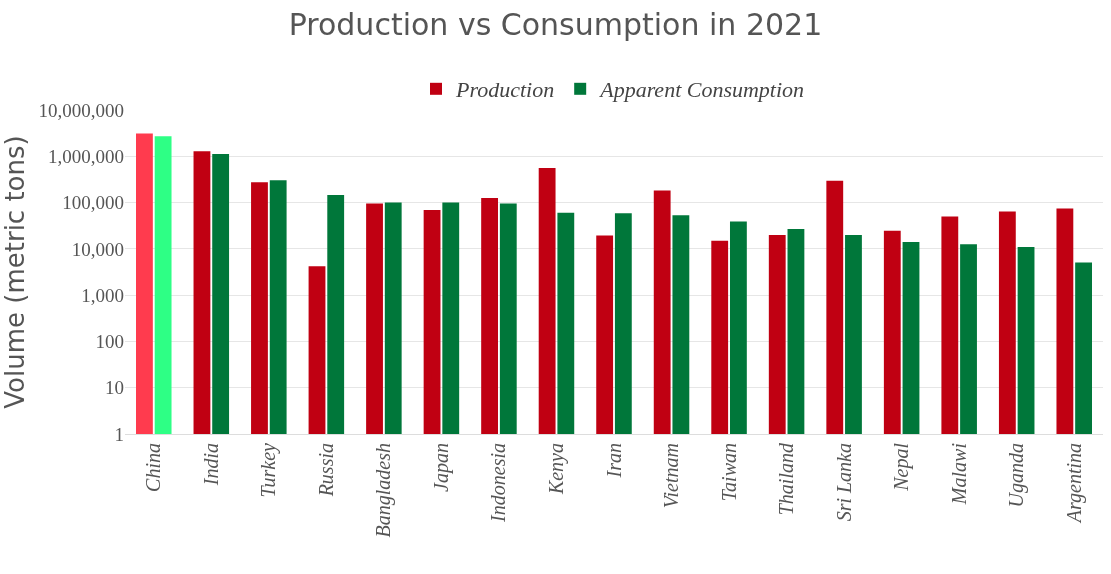 The image size is (1111, 574). What do you see at coordinates (86, 156) in the screenshot?
I see `y-tick-label: 1,000,000` at bounding box center [86, 156].